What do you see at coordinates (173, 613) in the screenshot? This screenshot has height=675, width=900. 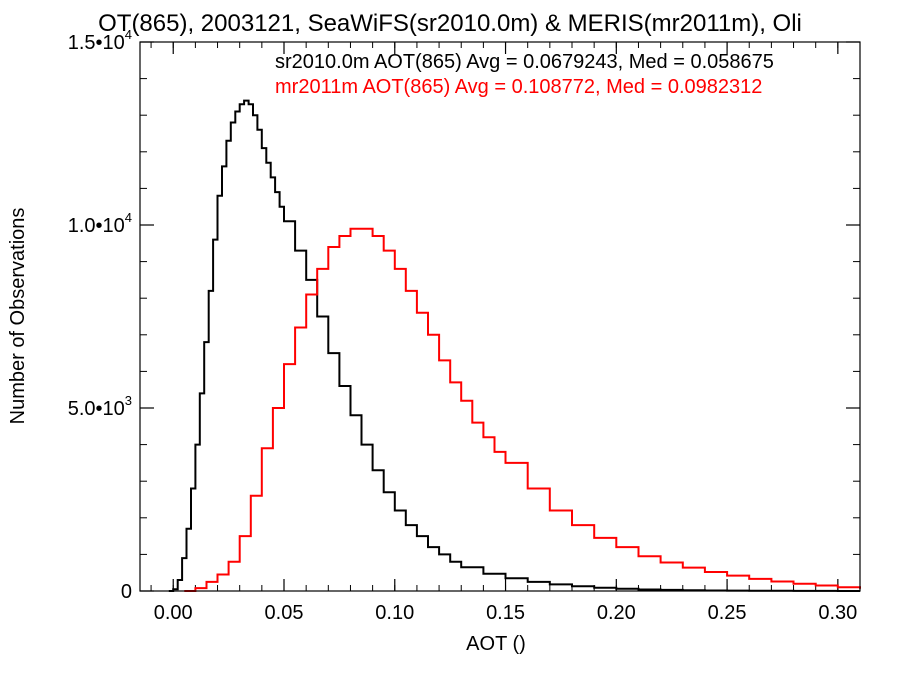 I see `x-tick-label: 0.00` at bounding box center [173, 613].